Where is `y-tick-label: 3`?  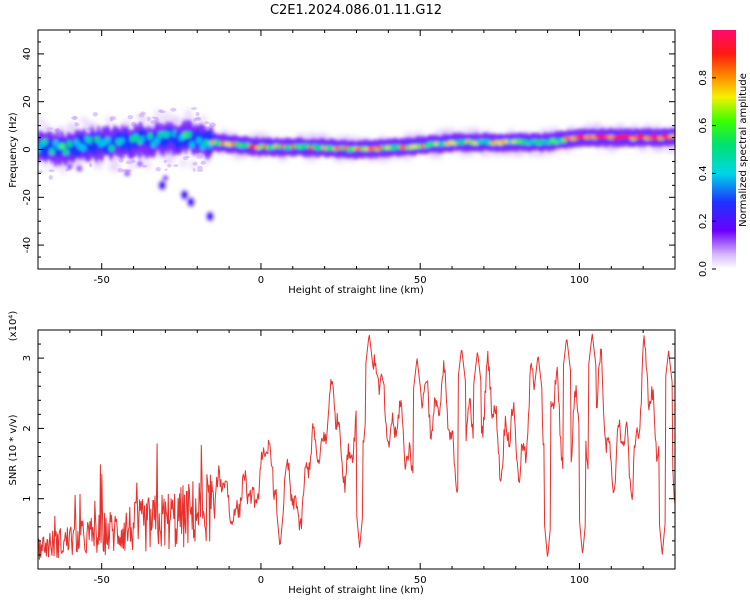
y-tick-label: 3 is located at coordinates (27, 358).